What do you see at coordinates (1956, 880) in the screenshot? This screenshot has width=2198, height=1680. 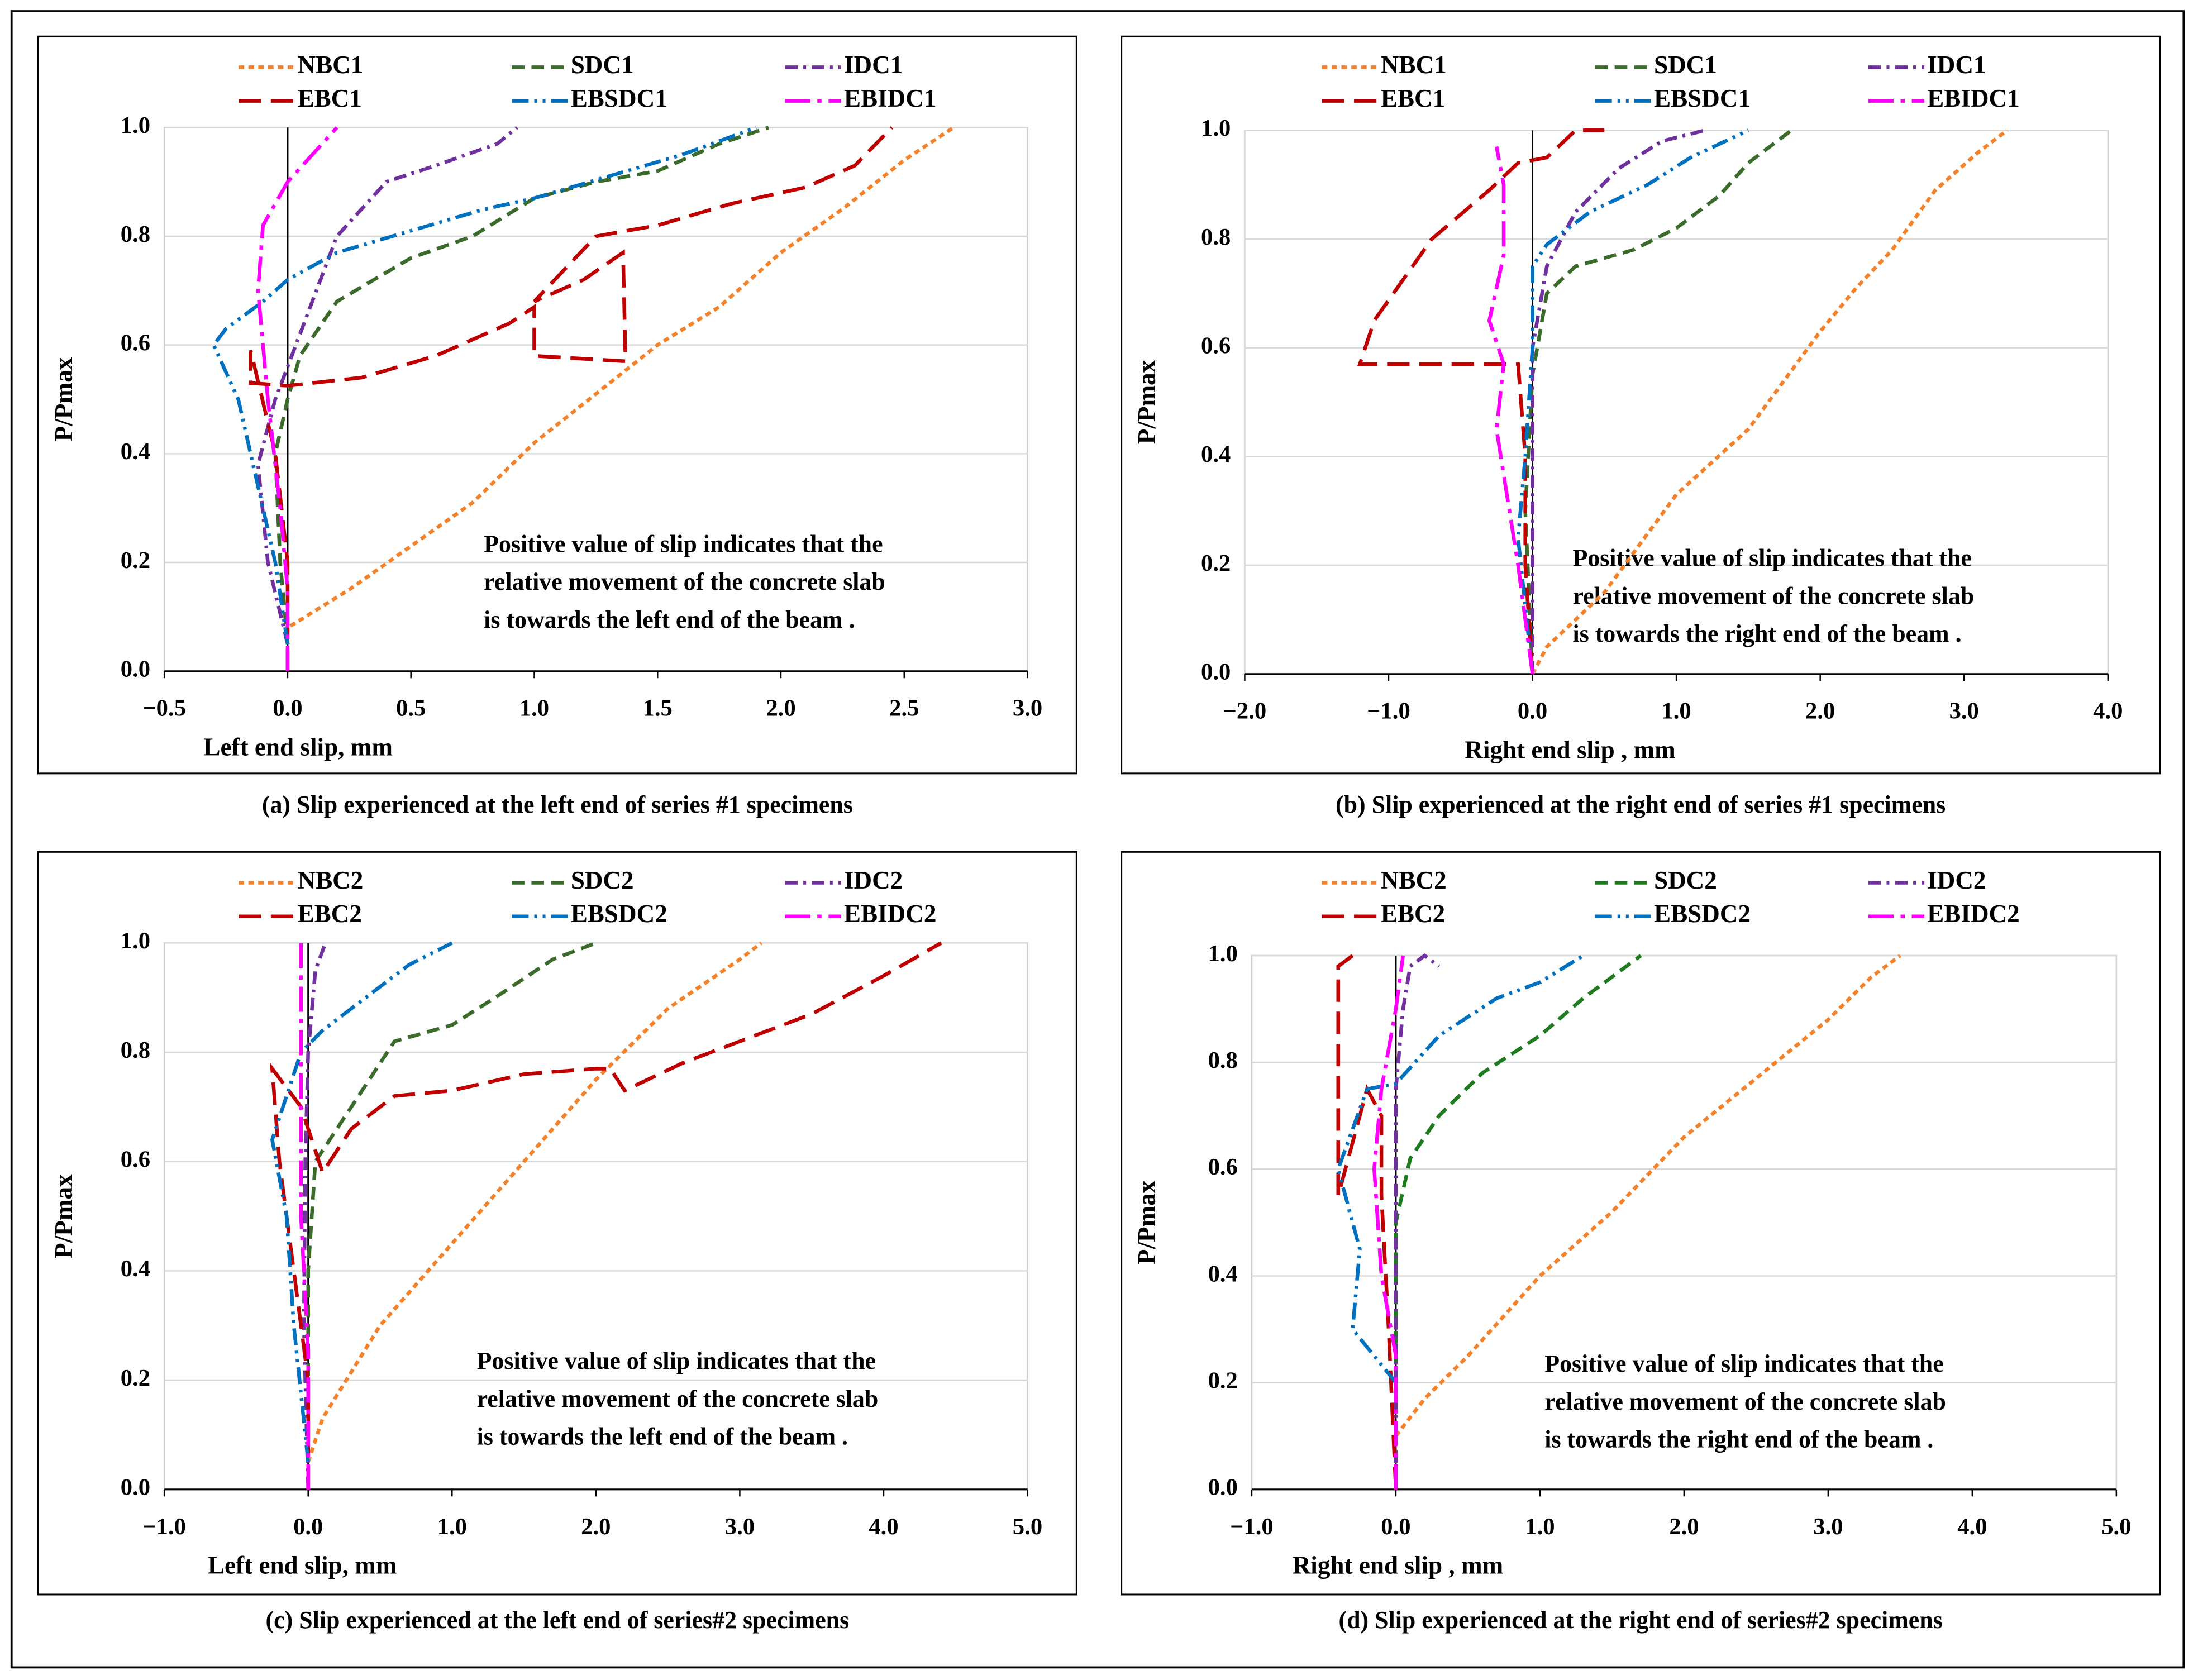 I see `legend-label: IDC2` at bounding box center [1956, 880].